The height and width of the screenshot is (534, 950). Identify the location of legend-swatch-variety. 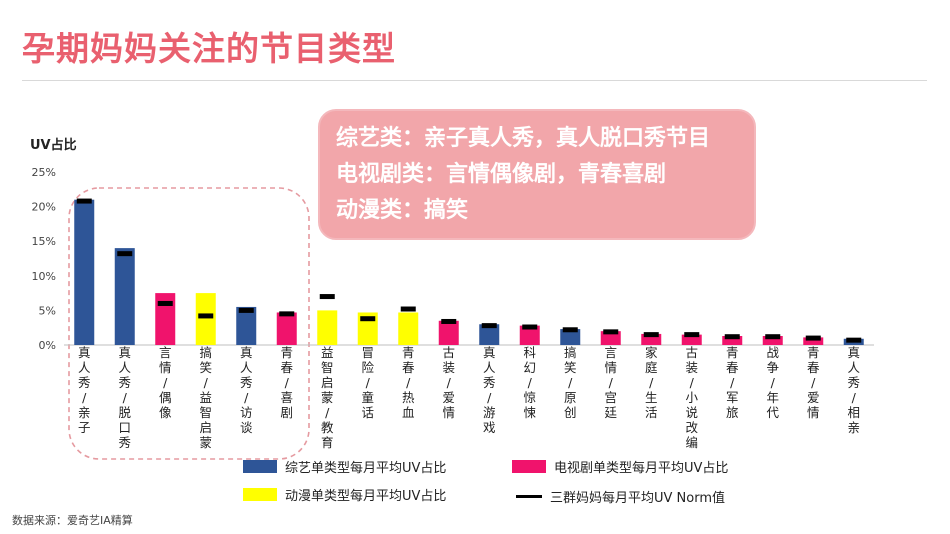
(260, 466).